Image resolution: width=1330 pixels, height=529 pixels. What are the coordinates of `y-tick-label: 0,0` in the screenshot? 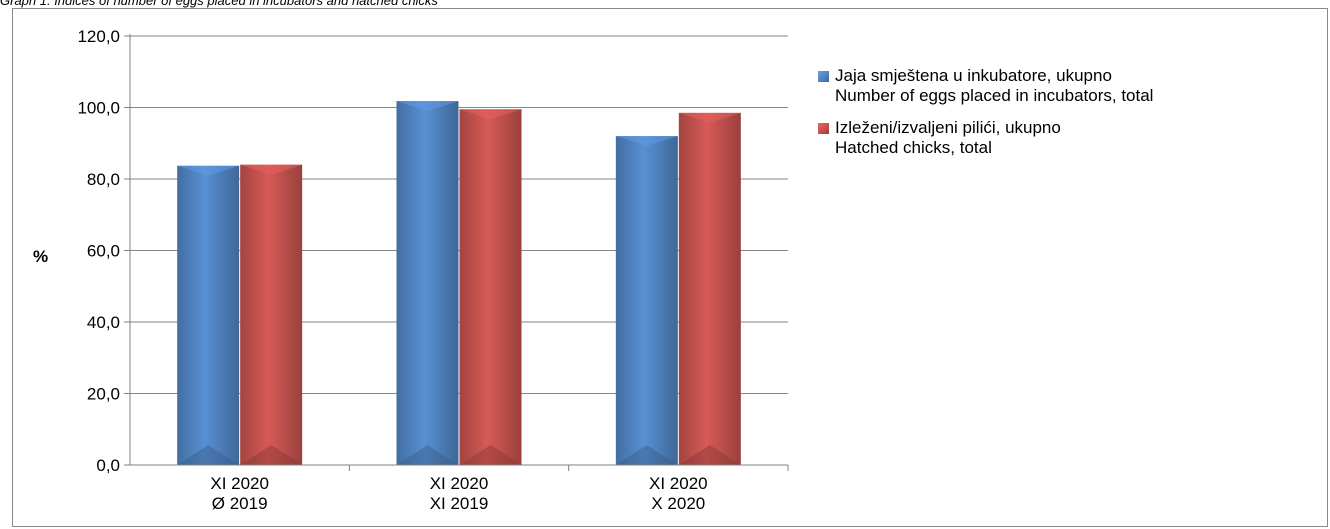 It's located at (108, 465).